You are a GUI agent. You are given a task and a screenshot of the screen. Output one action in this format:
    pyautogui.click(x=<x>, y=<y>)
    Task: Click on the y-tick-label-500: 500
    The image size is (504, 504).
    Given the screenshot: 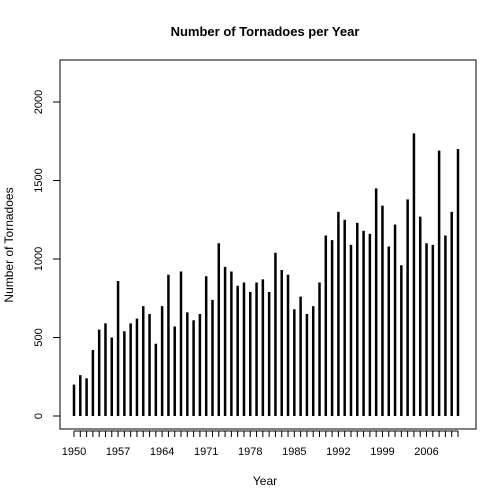 What is the action you would take?
    pyautogui.click(x=39, y=337)
    